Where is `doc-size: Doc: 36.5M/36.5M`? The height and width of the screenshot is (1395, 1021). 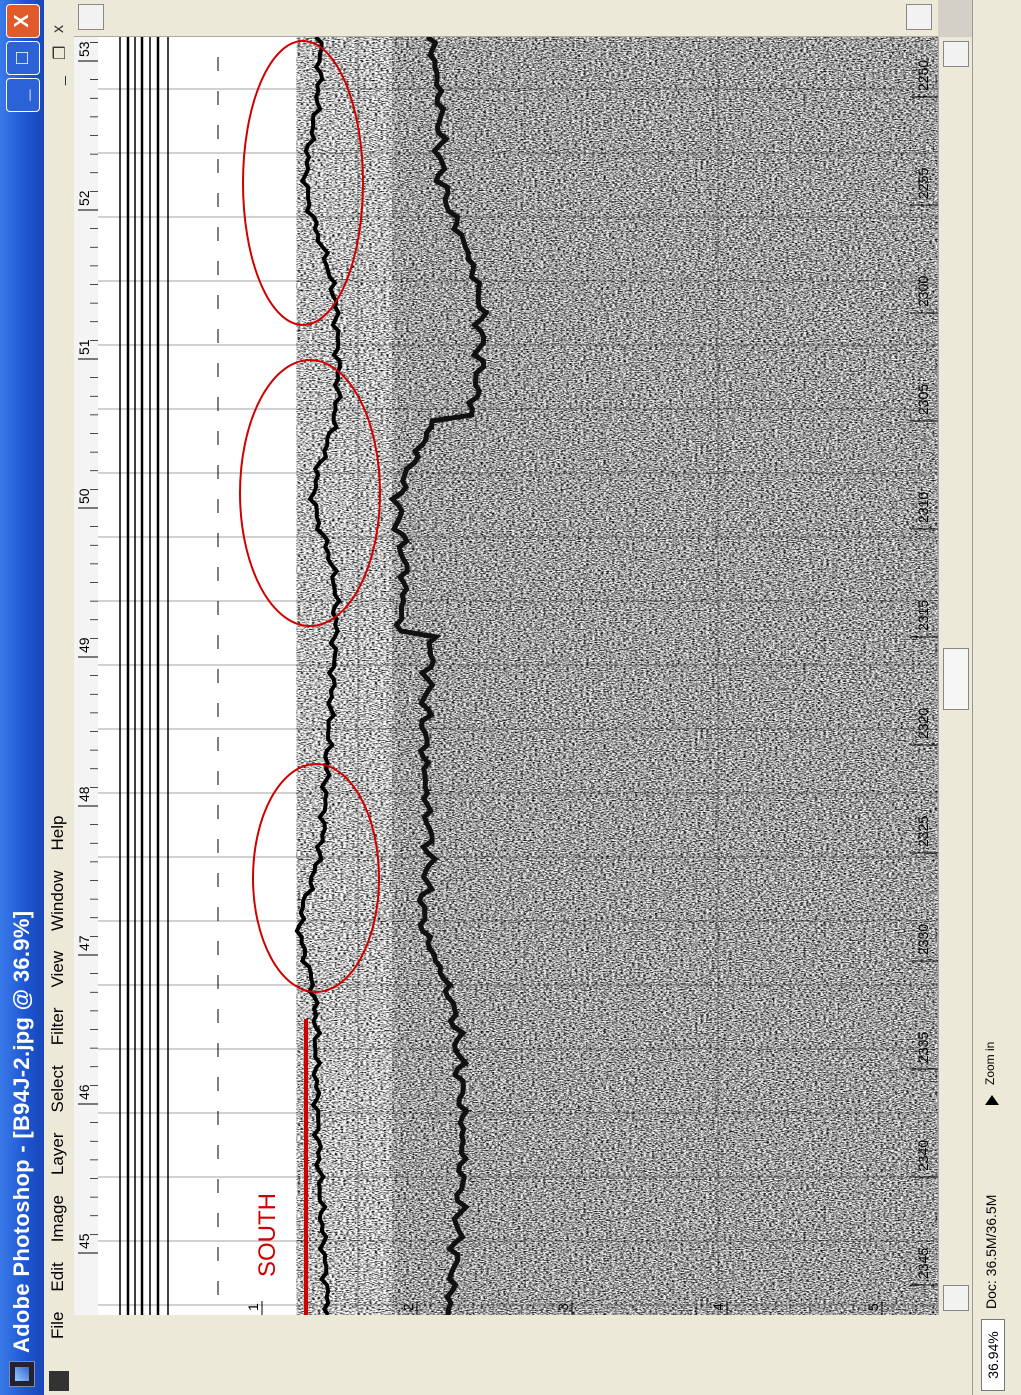 doc-size: Doc: 36.5M/36.5M is located at coordinates (991, 1251).